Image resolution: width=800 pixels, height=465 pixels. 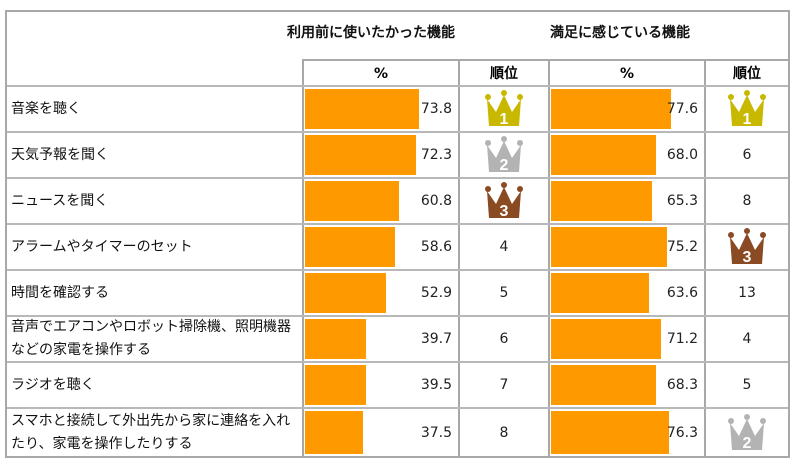 I want to click on before-rank-cell: 6, so click(x=503, y=339).